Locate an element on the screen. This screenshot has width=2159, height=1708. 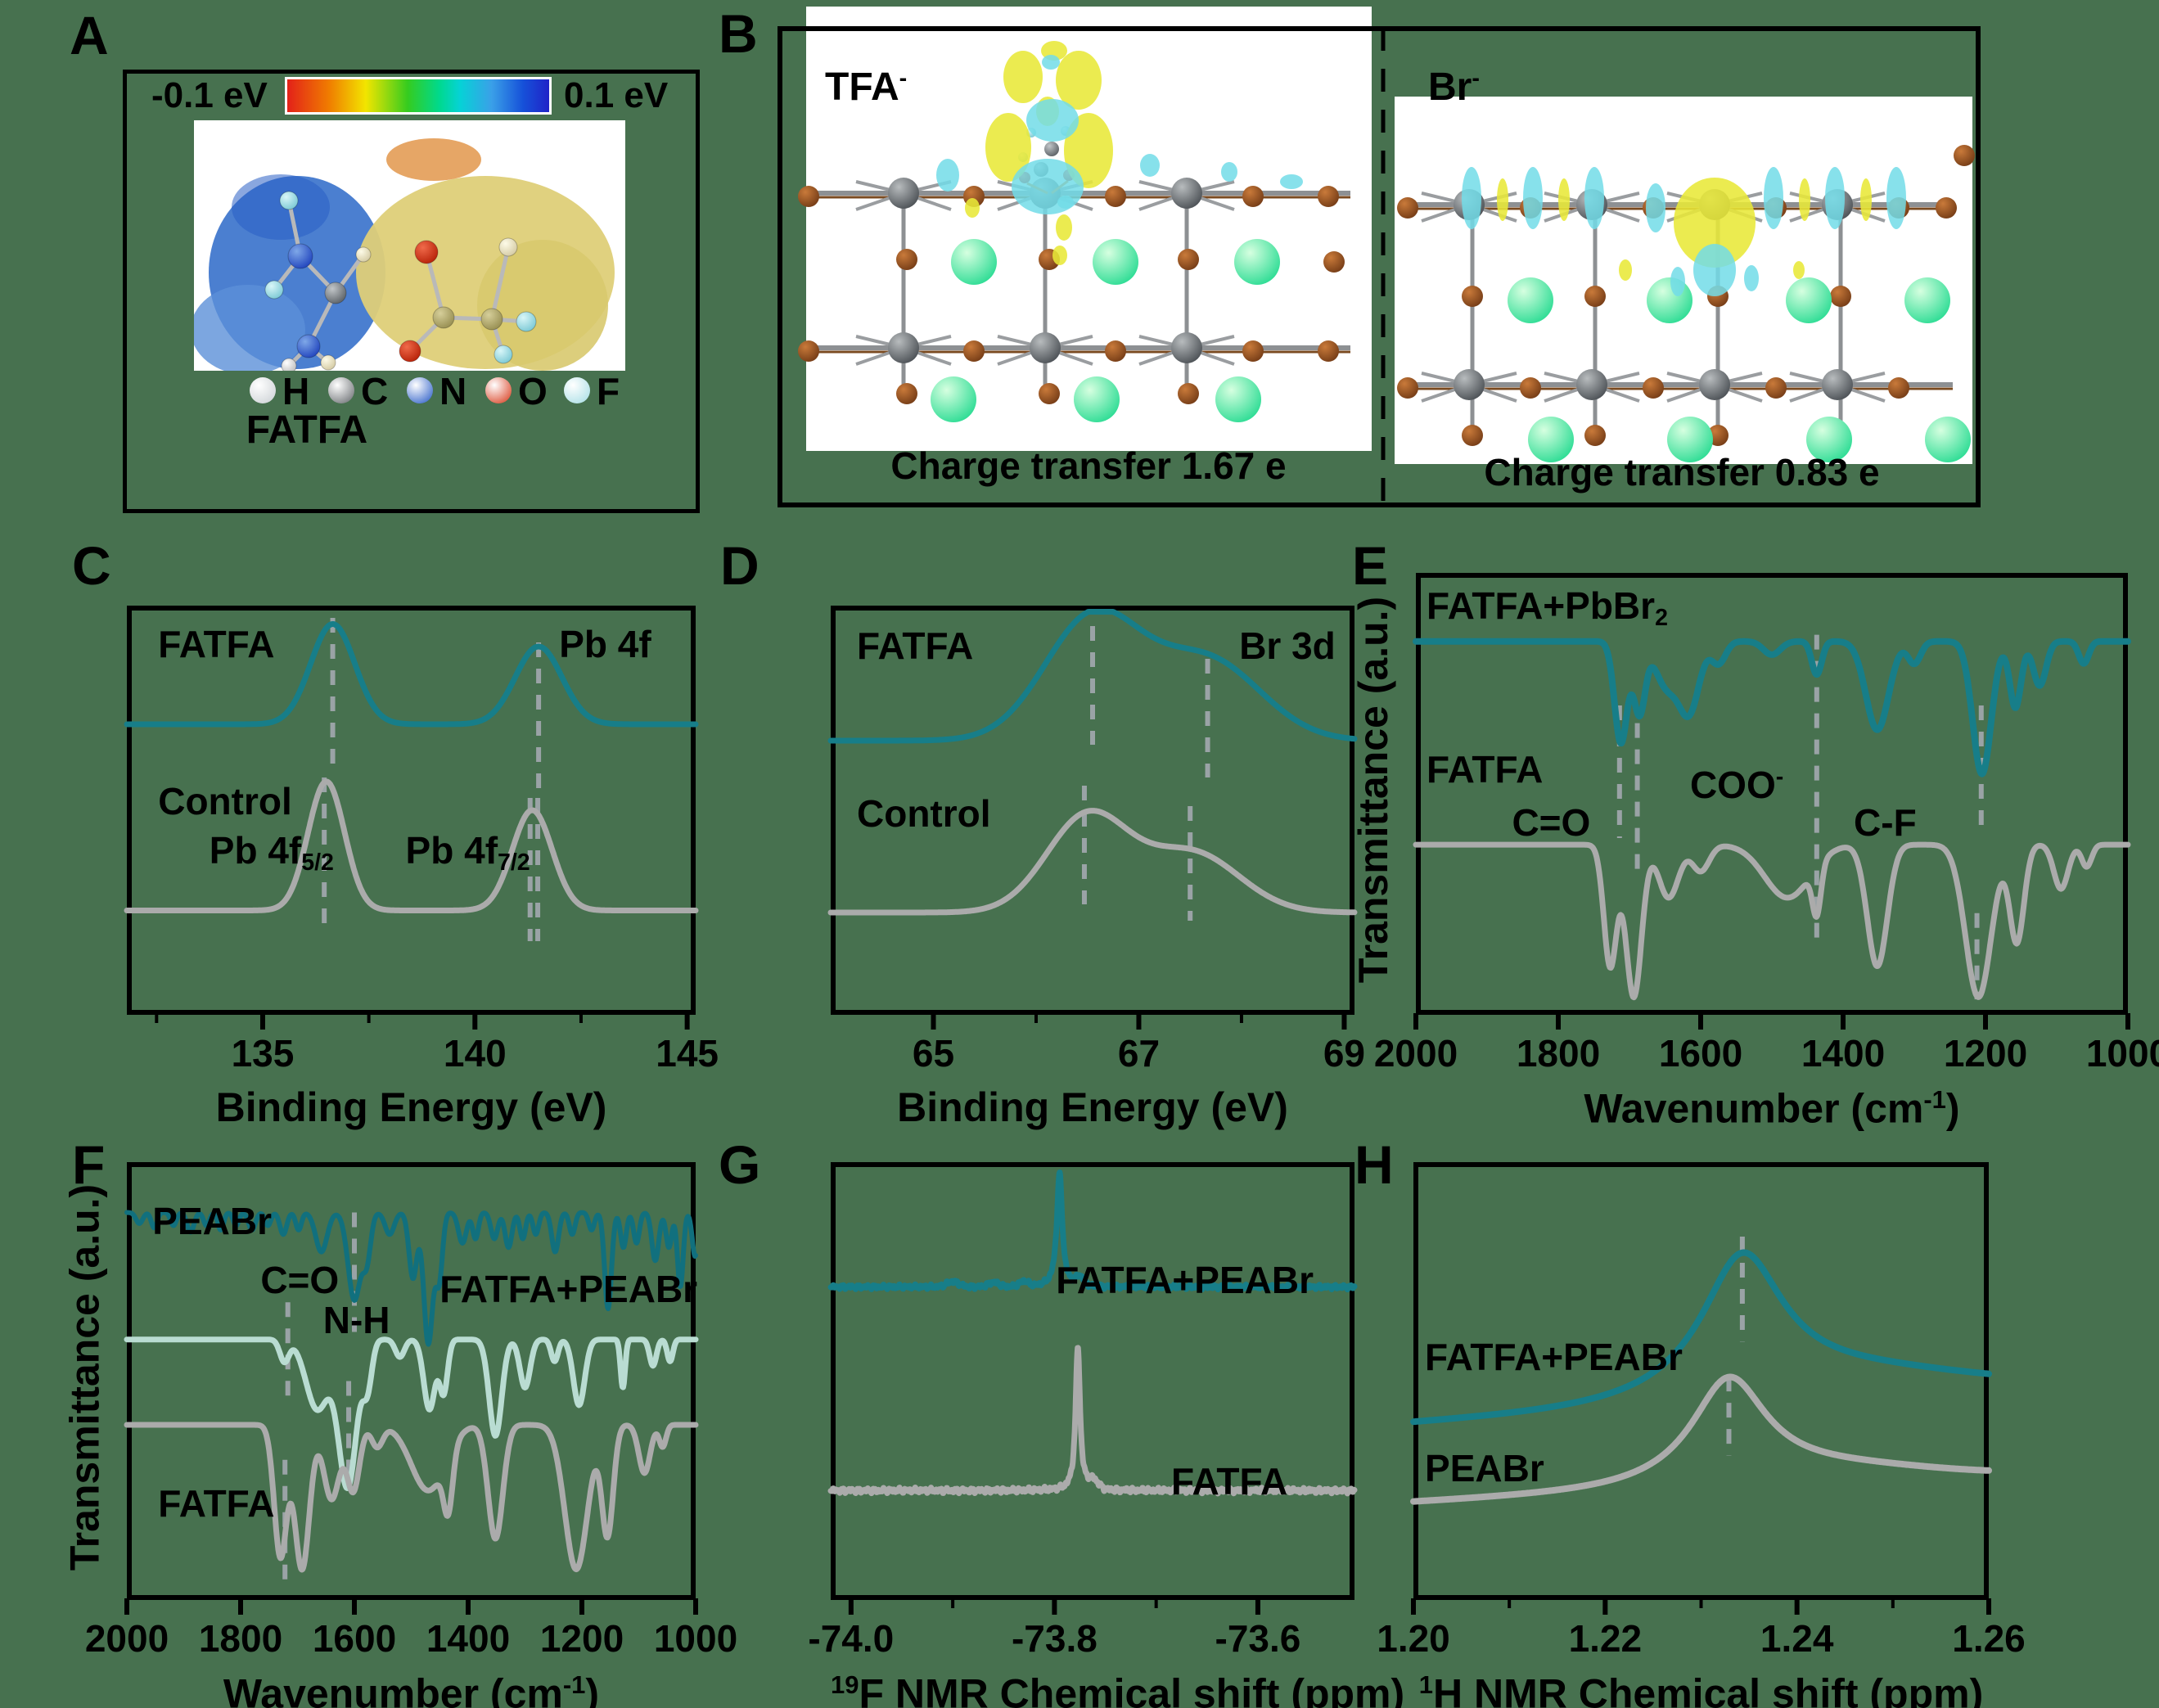
x-axis-label: 19F NMR Chemical shift (ppm) is located at coordinates (1118, 1689).